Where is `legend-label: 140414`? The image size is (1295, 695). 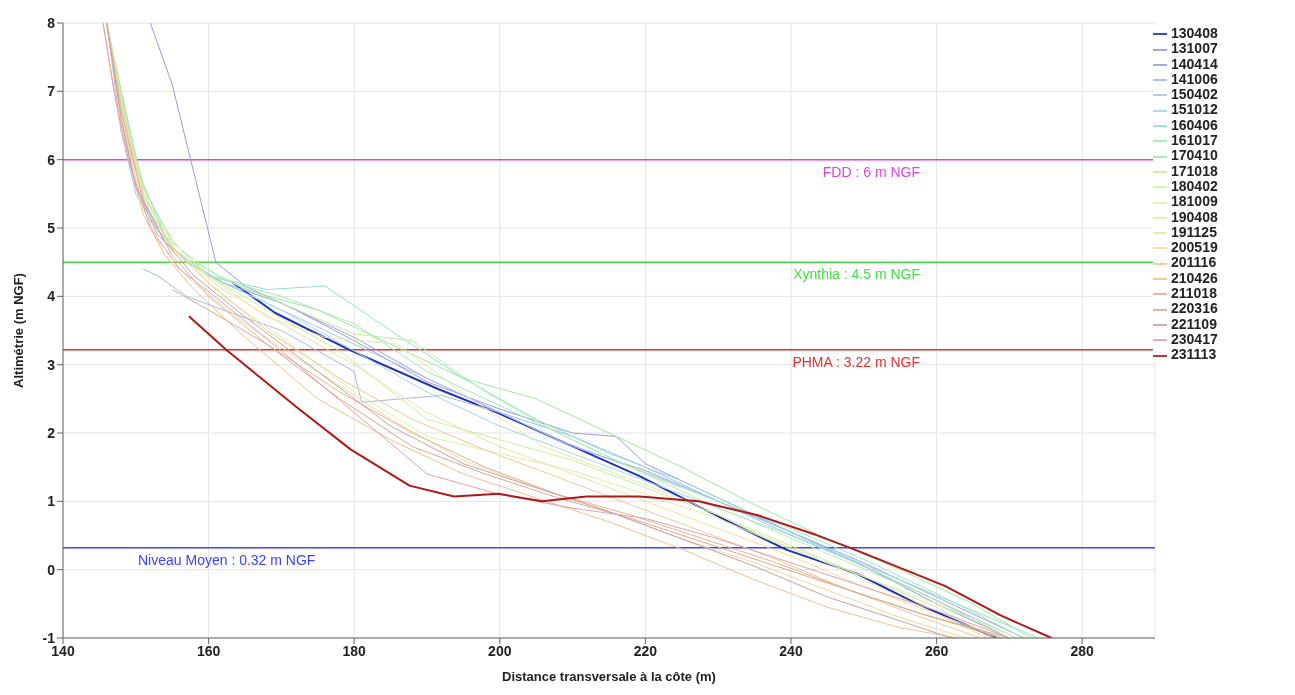 legend-label: 140414 is located at coordinates (1194, 63).